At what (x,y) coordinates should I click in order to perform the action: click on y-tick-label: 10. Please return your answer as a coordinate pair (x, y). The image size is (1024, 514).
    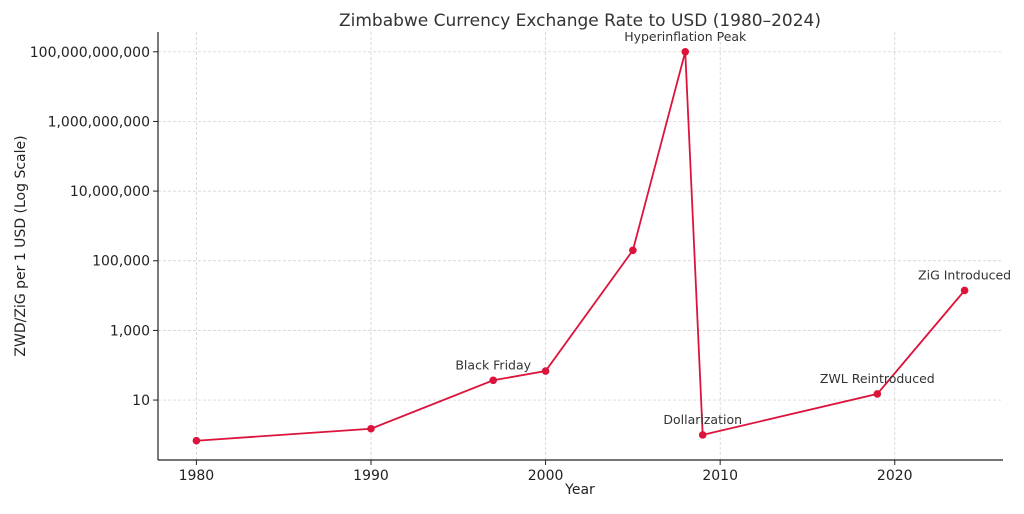
    Looking at the image, I should click on (141, 401).